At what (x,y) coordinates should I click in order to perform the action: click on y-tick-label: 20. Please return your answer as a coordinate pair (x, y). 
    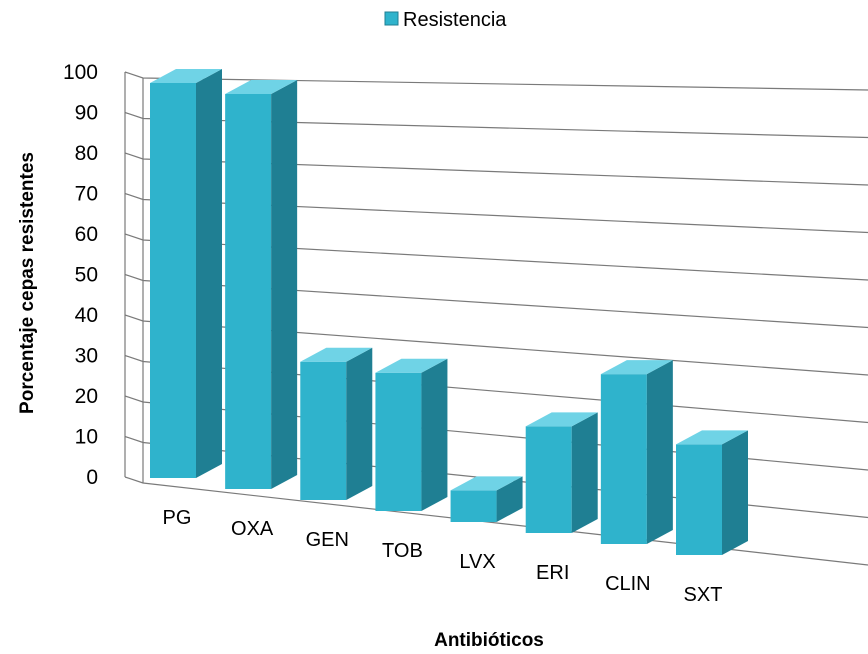
    Looking at the image, I should click on (86, 396).